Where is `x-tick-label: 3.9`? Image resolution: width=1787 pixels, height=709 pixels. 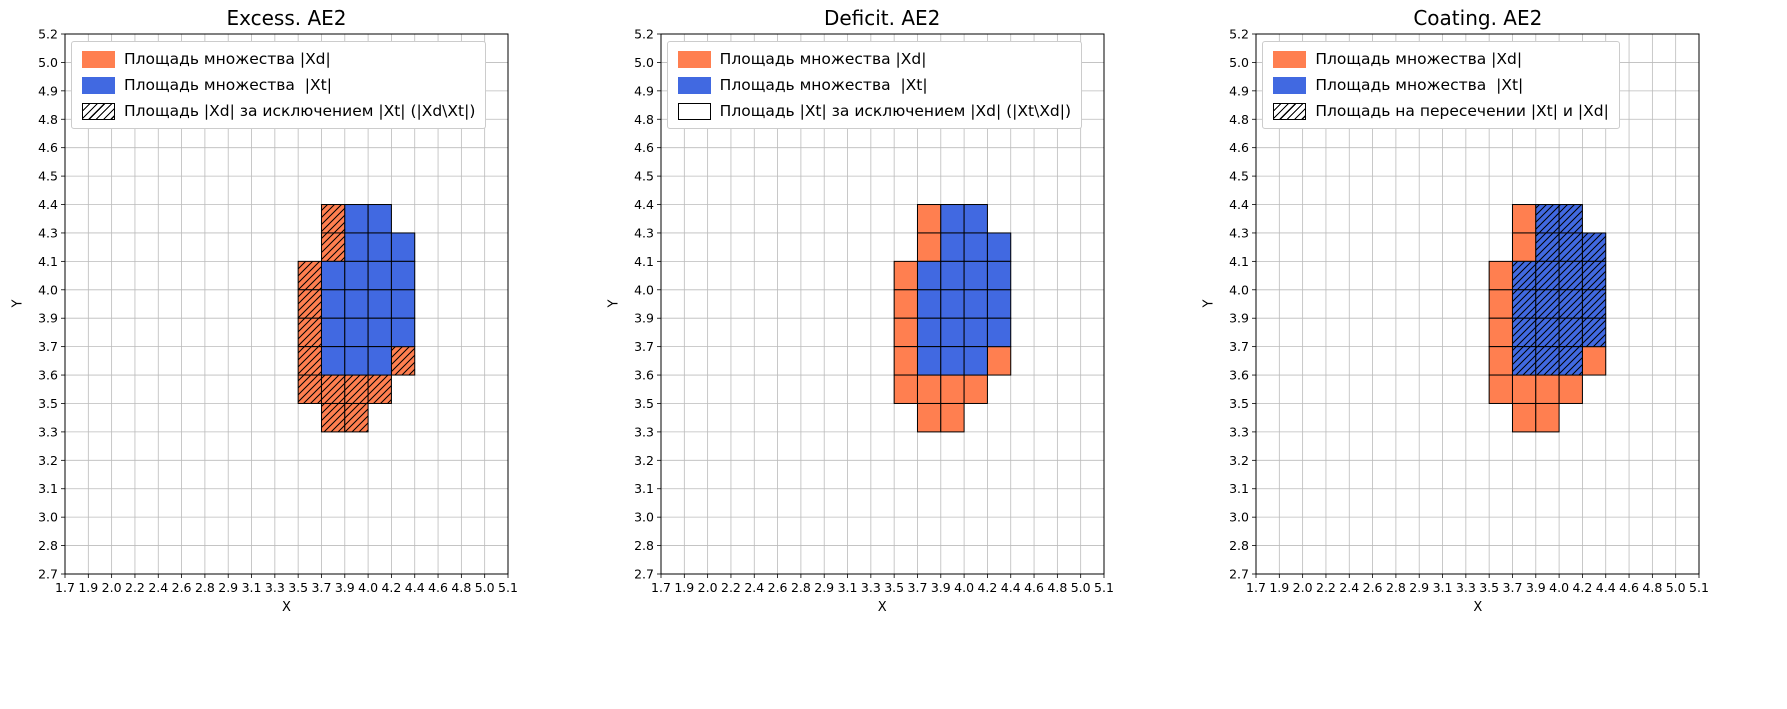 x-tick-label: 3.9 is located at coordinates (345, 587).